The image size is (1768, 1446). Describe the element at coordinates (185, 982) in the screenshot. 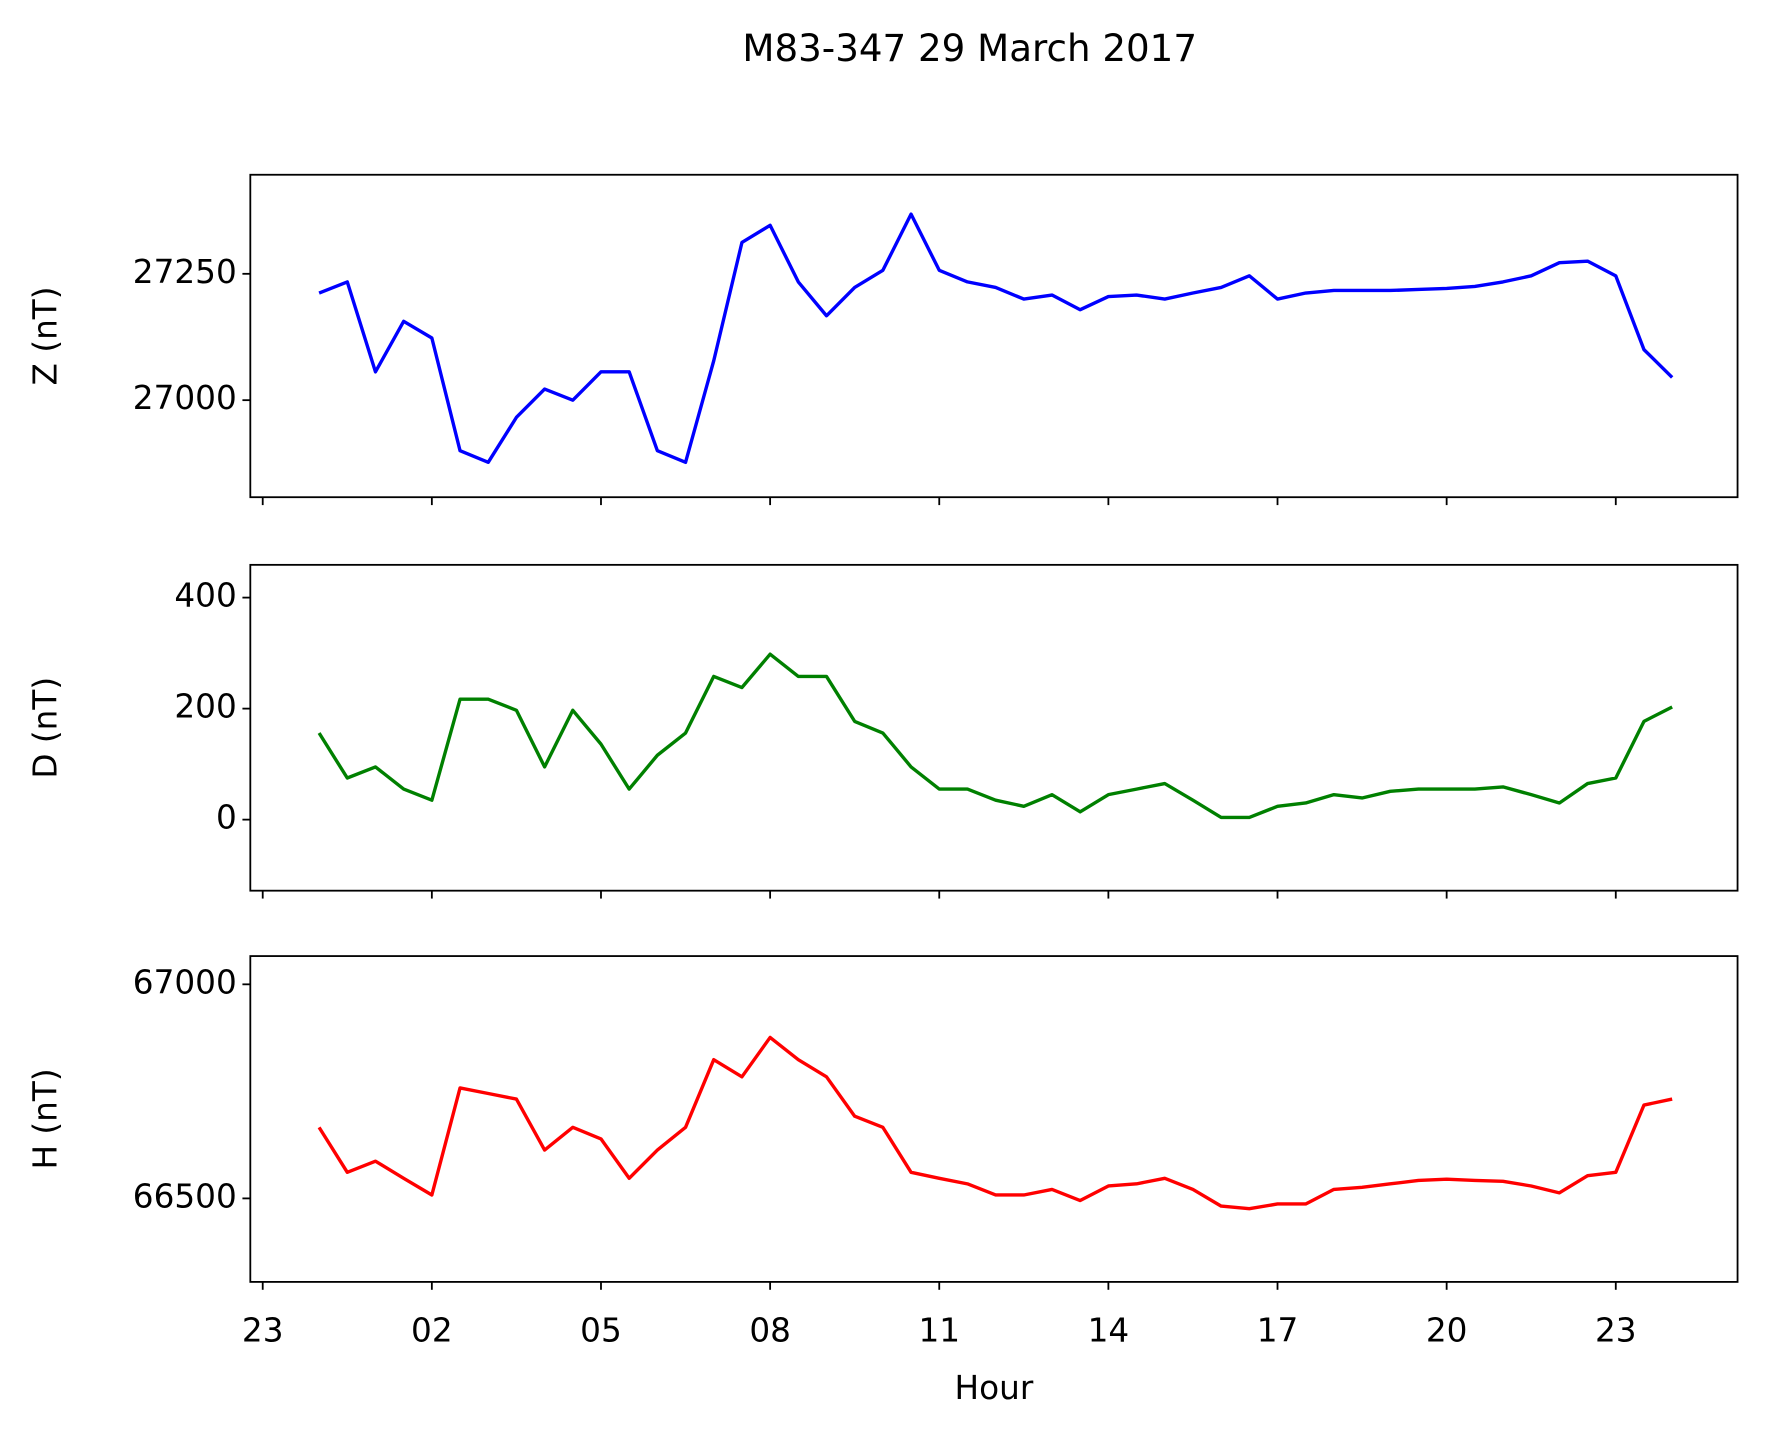

I see `y-tick-label: 67000` at that location.